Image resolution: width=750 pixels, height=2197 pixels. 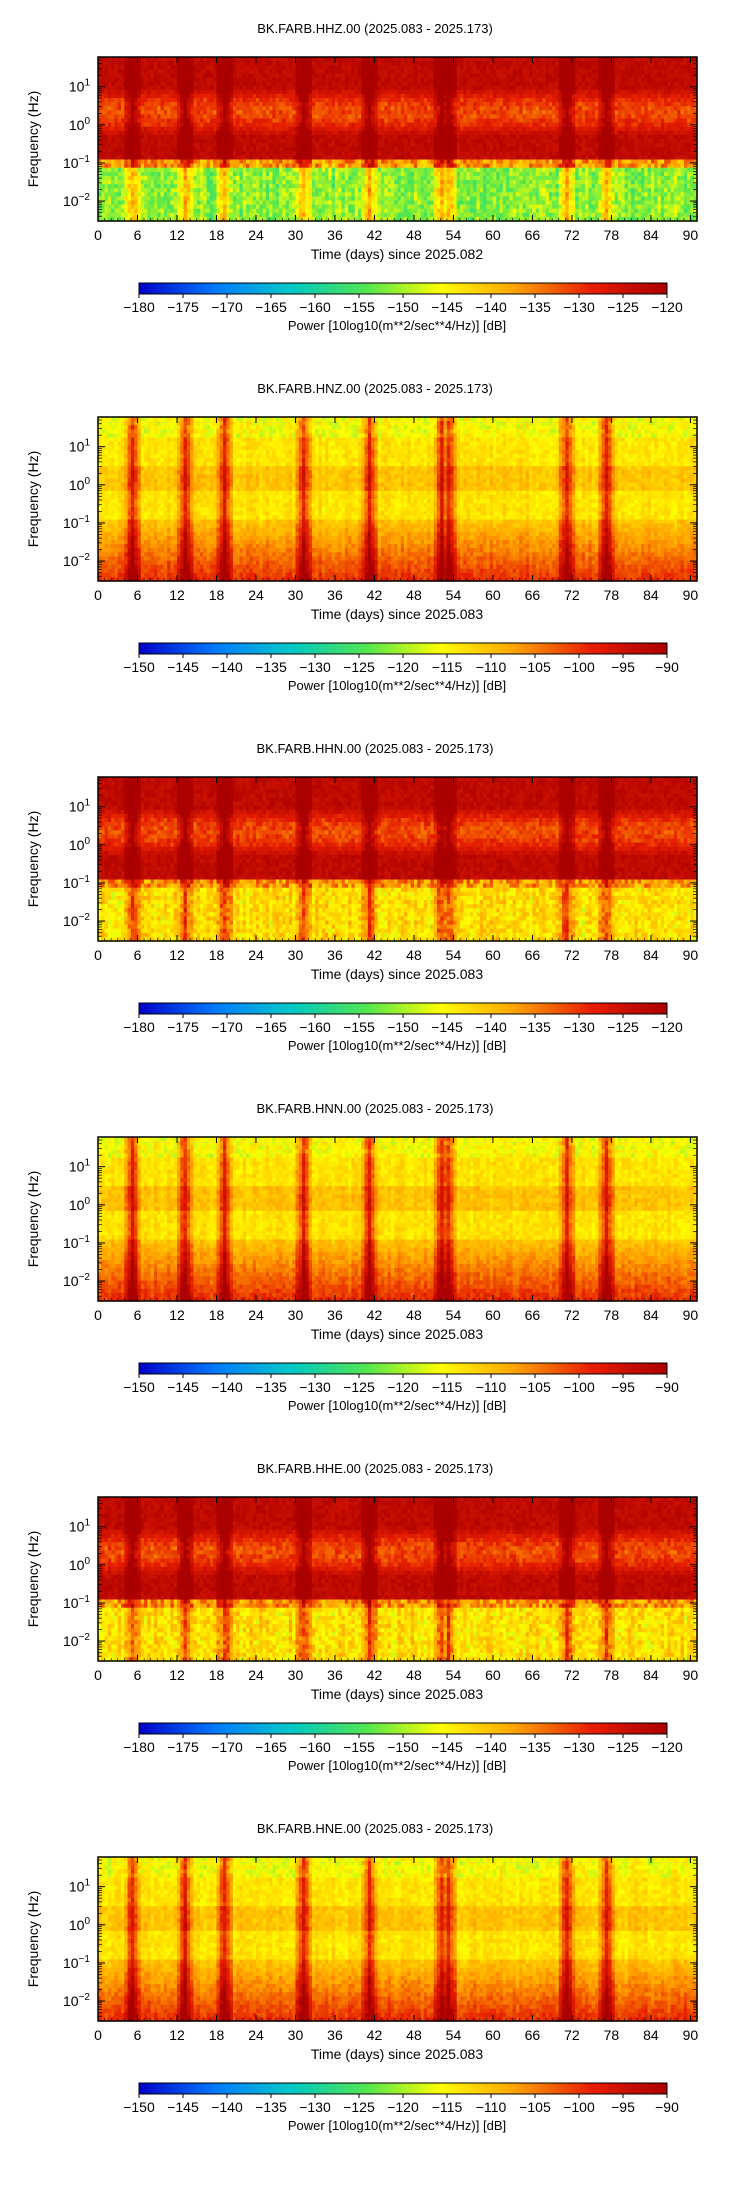 What do you see at coordinates (296, 955) in the screenshot?
I see `x-tick-label: 30` at bounding box center [296, 955].